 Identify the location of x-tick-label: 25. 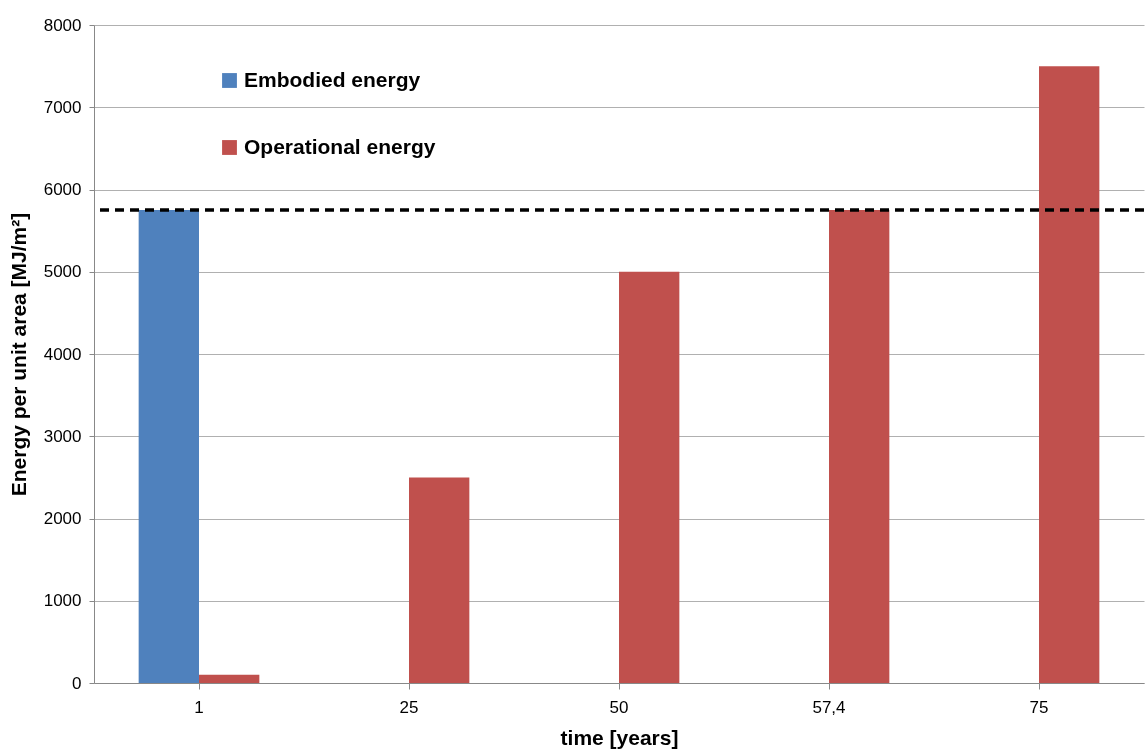
(409, 707).